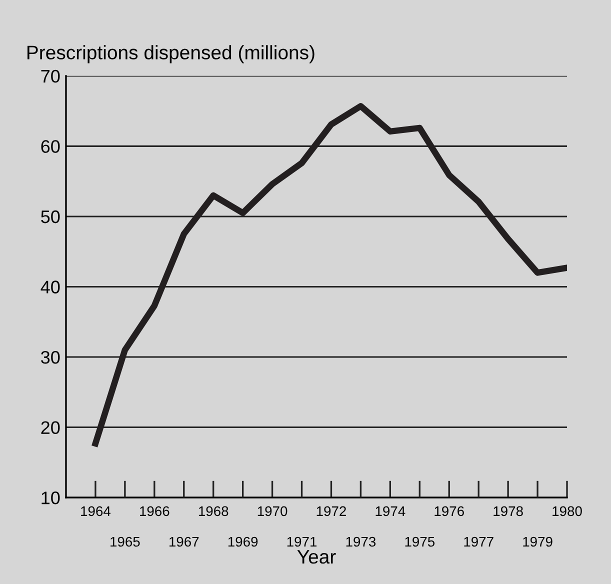 The height and width of the screenshot is (584, 611). What do you see at coordinates (537, 541) in the screenshot?
I see `x2-tick-label: 1979` at bounding box center [537, 541].